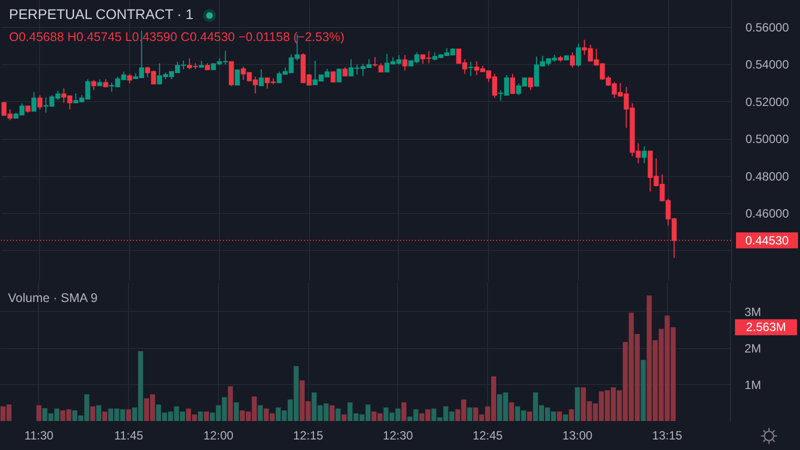 The width and height of the screenshot is (800, 450). What do you see at coordinates (101, 14) in the screenshot?
I see `chart-title: PERPETUAL CONTRACT · 1` at bounding box center [101, 14].